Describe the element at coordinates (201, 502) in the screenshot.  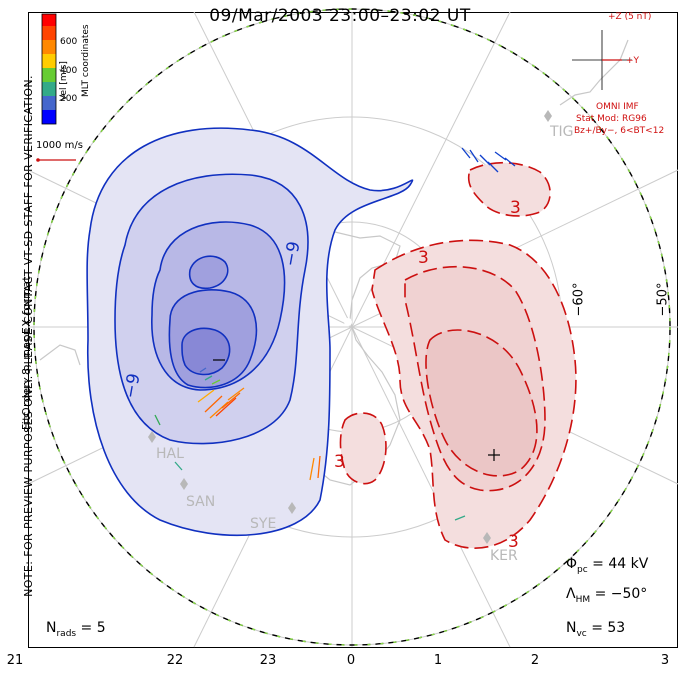
I see `station-san: SAN` at that location.